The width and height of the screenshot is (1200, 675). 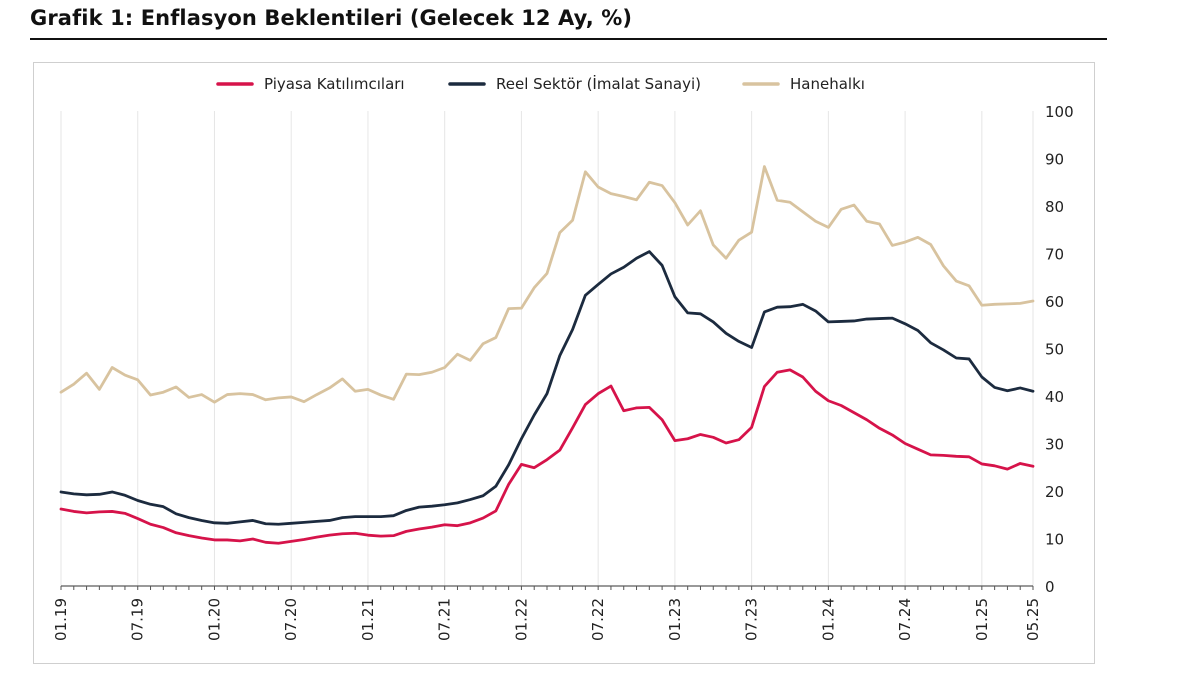 I want to click on x-tick-label-05.25: 05.25, so click(x=1033, y=619).